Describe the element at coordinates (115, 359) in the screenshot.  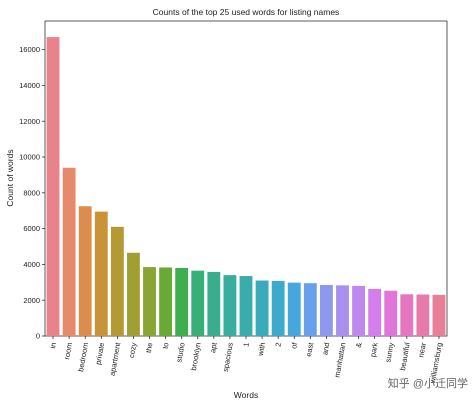
I see `x-tick-label-apartment-4: apartment` at that location.